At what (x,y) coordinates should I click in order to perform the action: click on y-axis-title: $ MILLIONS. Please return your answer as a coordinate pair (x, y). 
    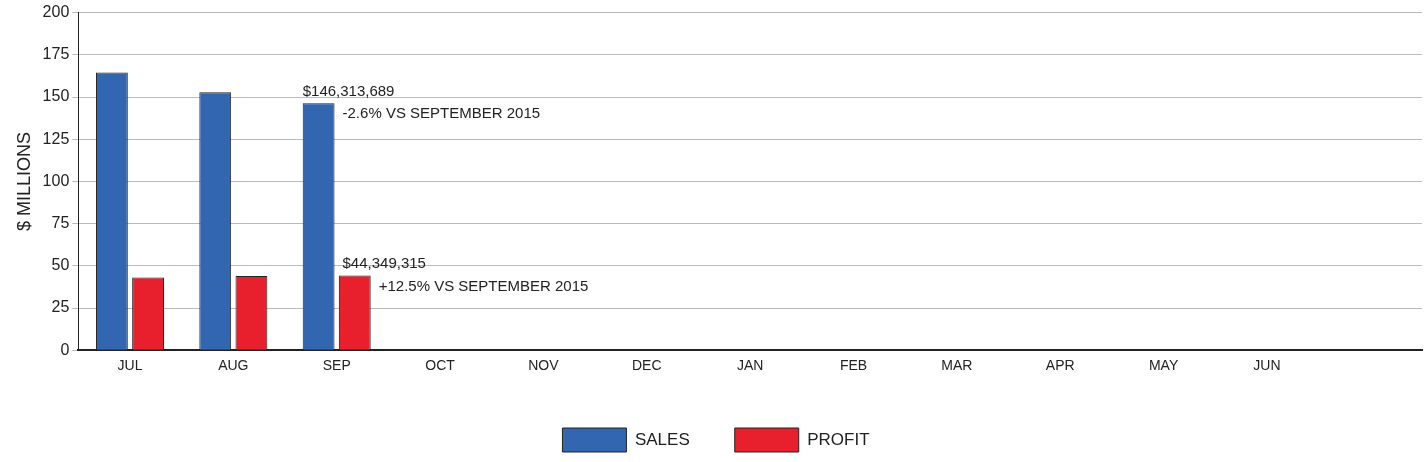
    Looking at the image, I should click on (23, 181).